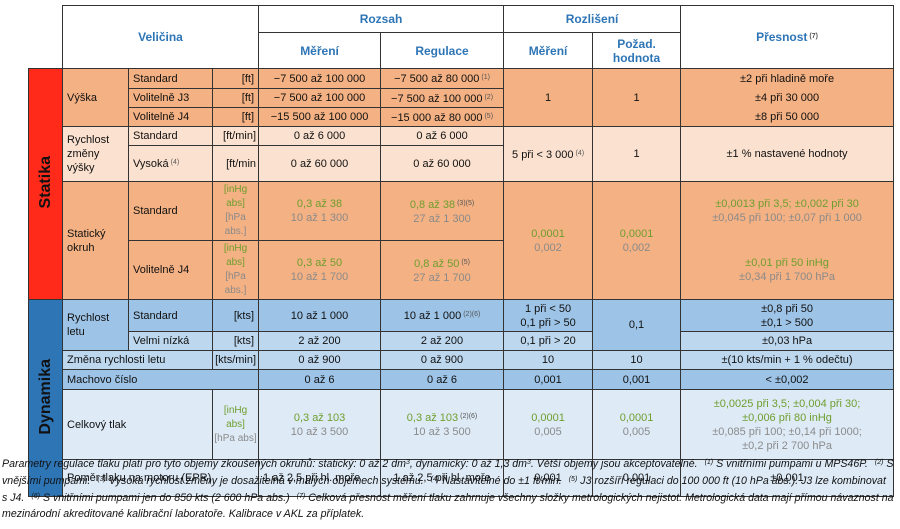 Image resolution: width=900 pixels, height=529 pixels. Describe the element at coordinates (244, 315) in the screenshot. I see `unit: [kts]` at that location.